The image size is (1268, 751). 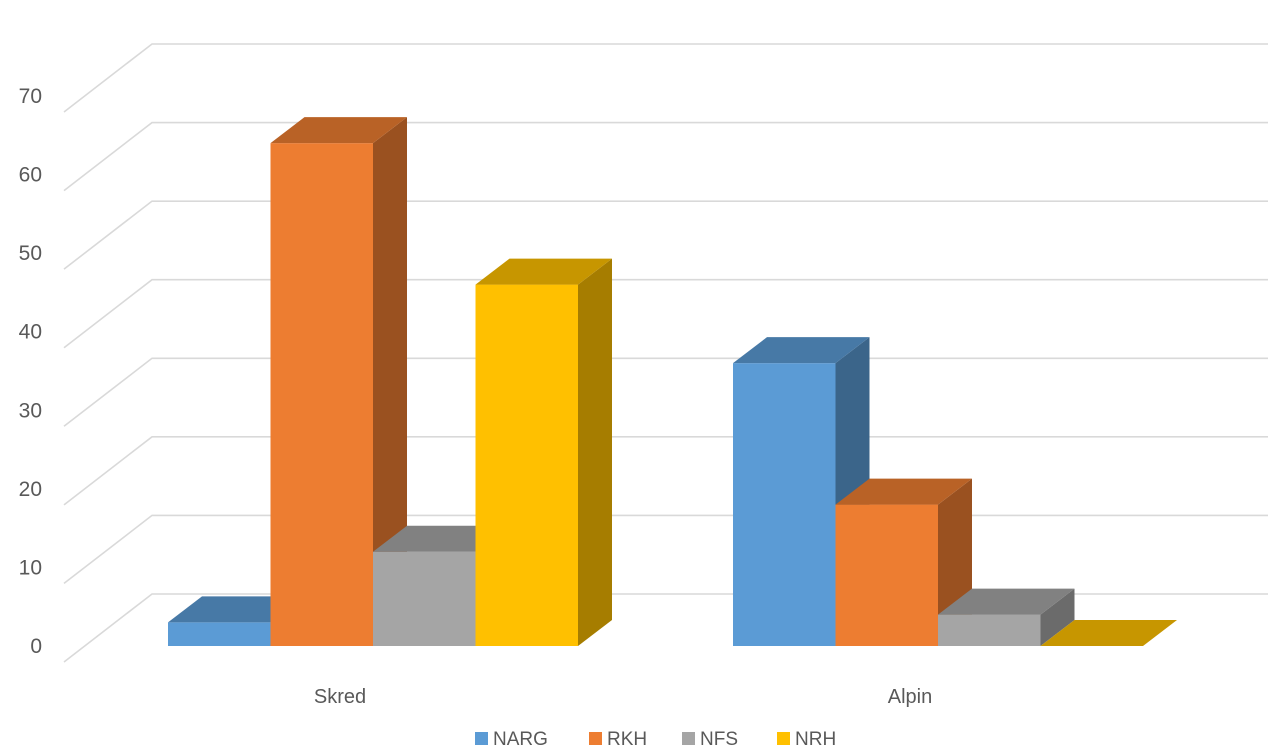 I want to click on legend-item-nrh: NRH, so click(x=806, y=739).